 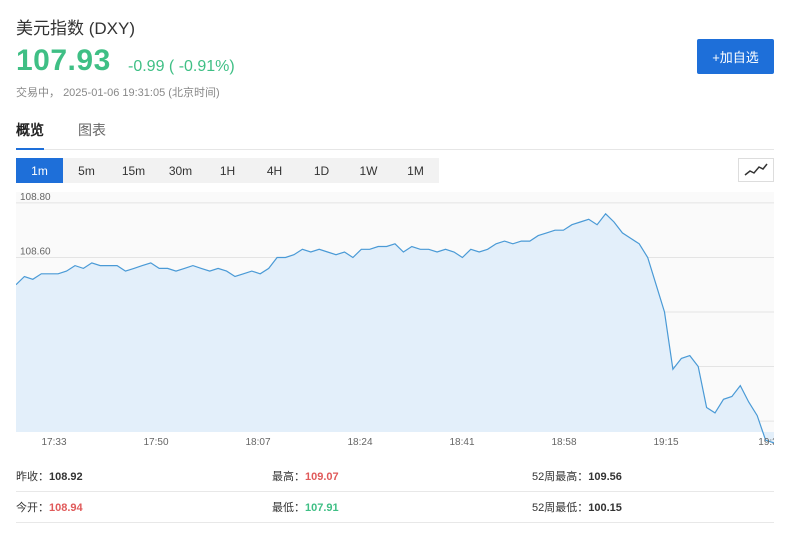 I want to click on stat-label: 52周最低：, so click(x=560, y=508).